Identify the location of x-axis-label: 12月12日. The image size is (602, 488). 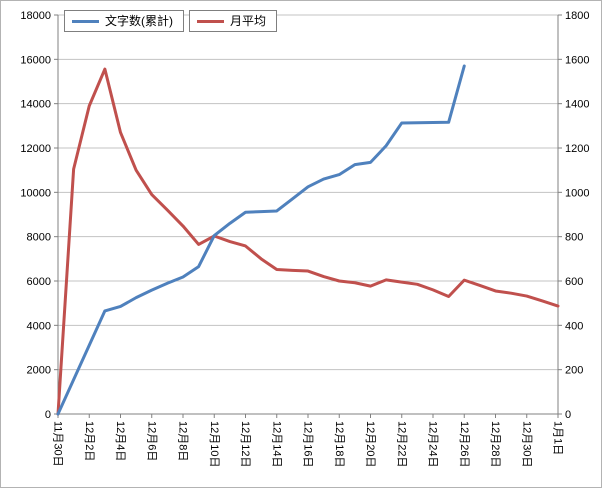
(245, 444).